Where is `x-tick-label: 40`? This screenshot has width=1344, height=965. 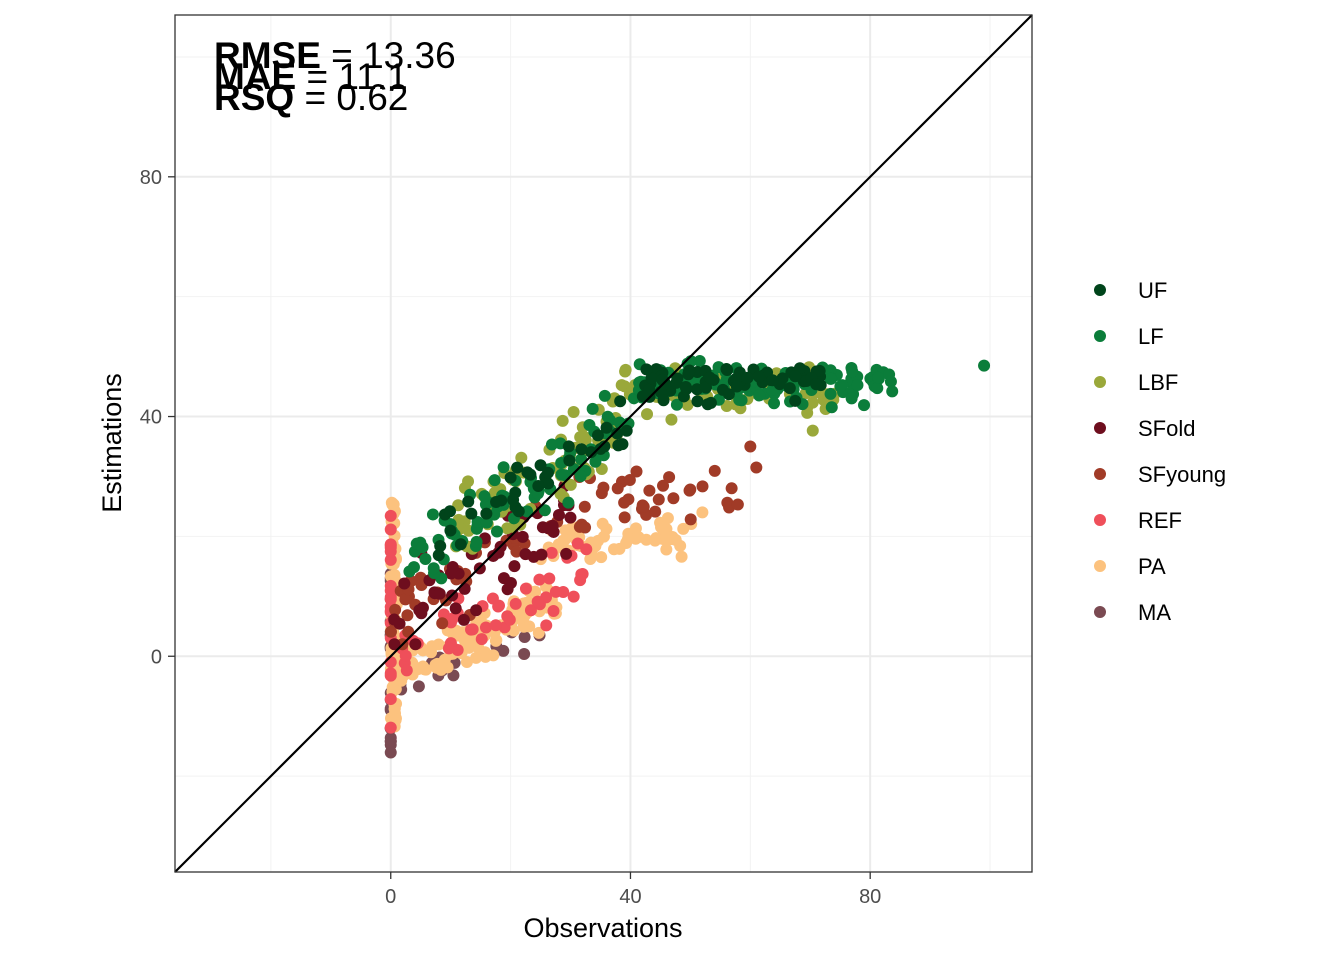
x-tick-label: 40 is located at coordinates (630, 897).